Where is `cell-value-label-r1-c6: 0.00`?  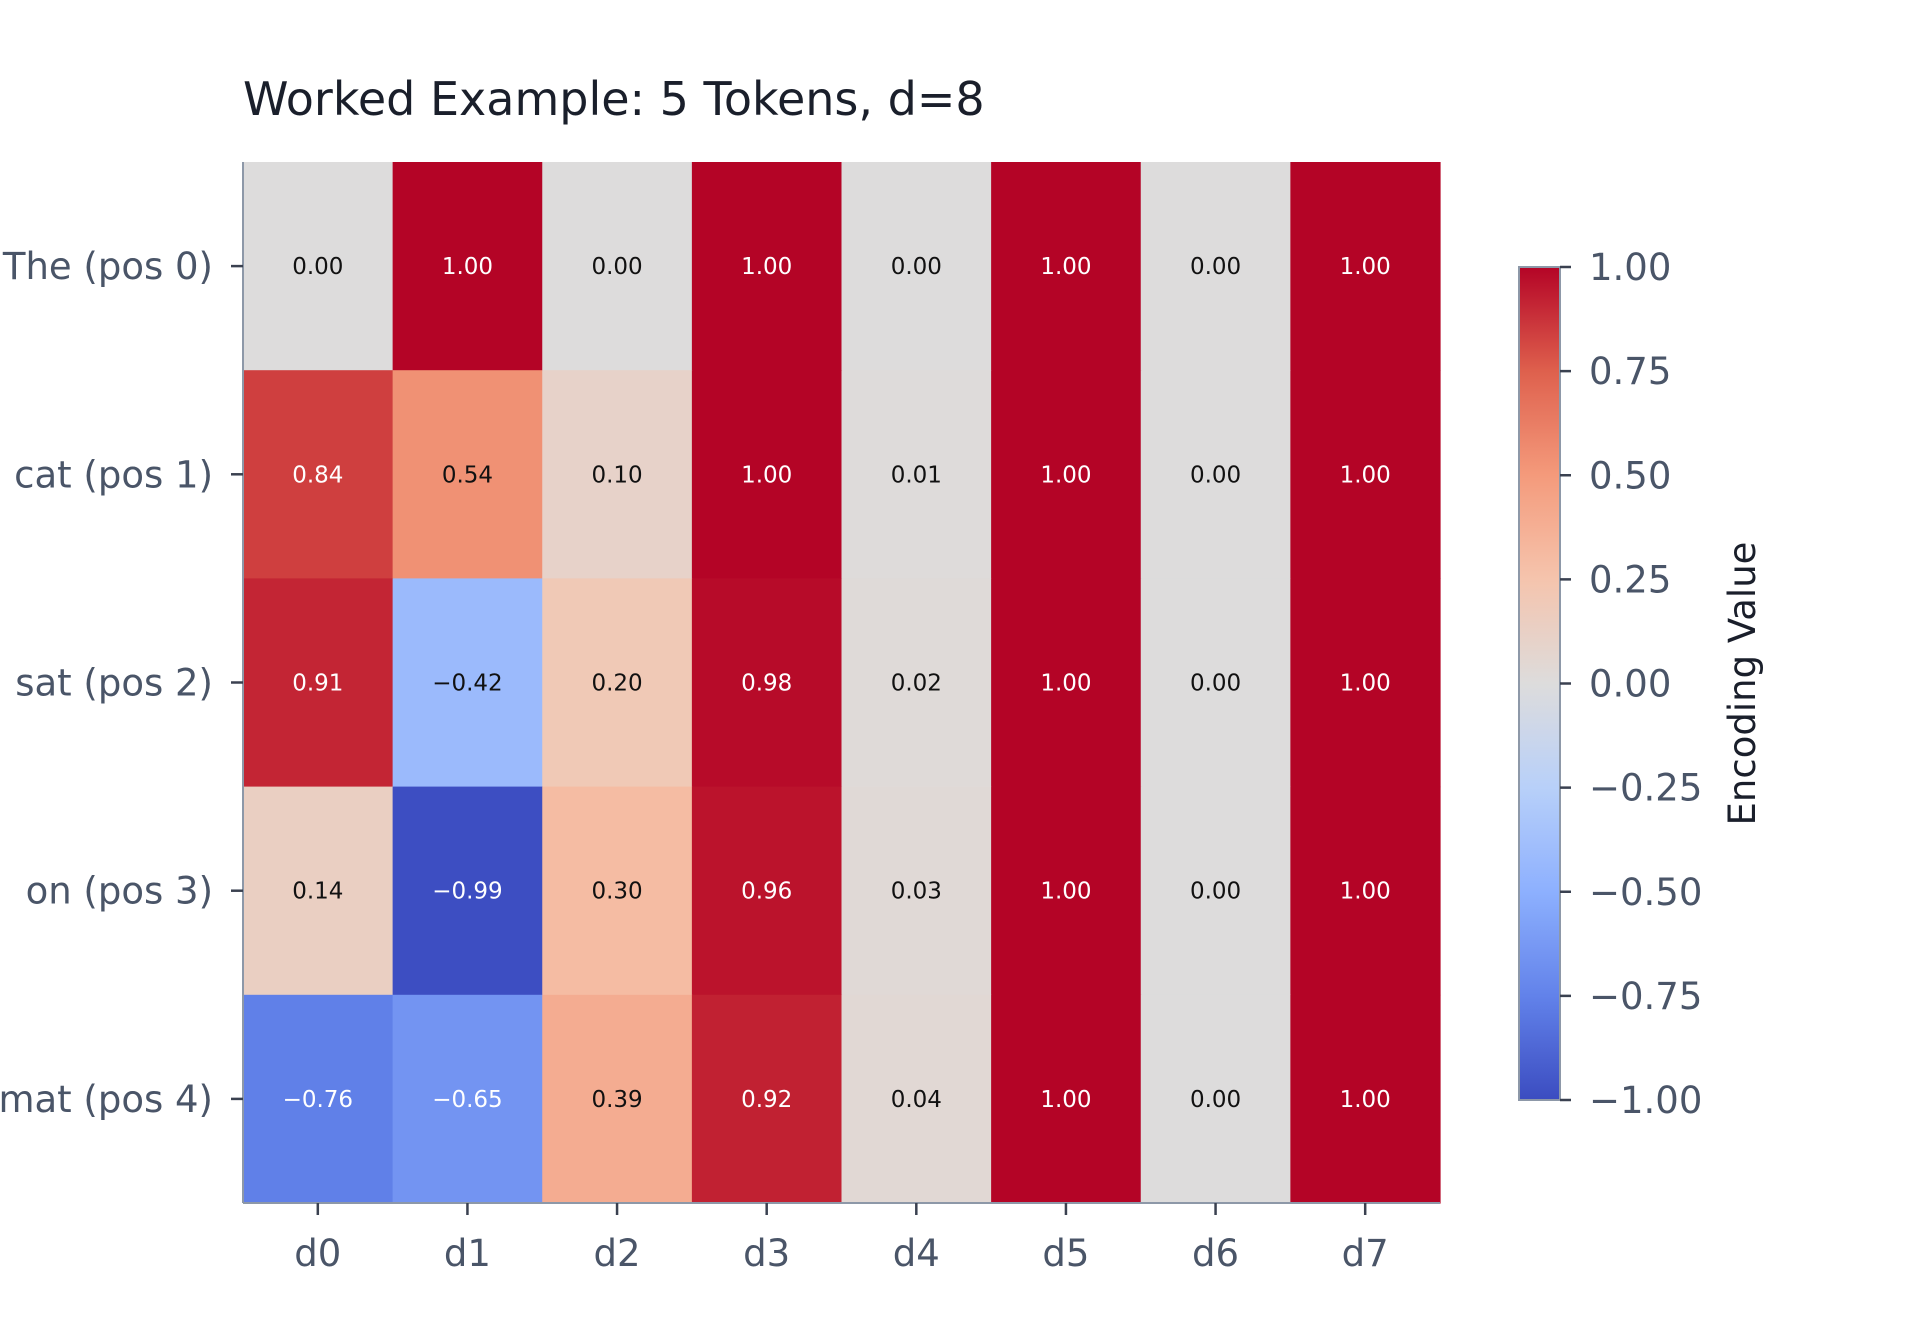
cell-value-label-r1-c6: 0.00 is located at coordinates (1215, 475).